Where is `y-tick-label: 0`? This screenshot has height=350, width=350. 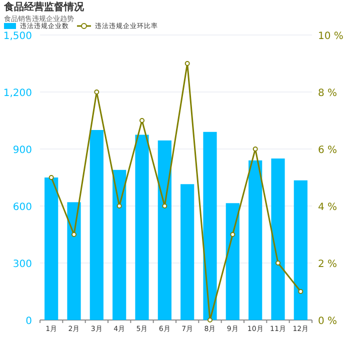
y-tick-label: 0 is located at coordinates (29, 321).